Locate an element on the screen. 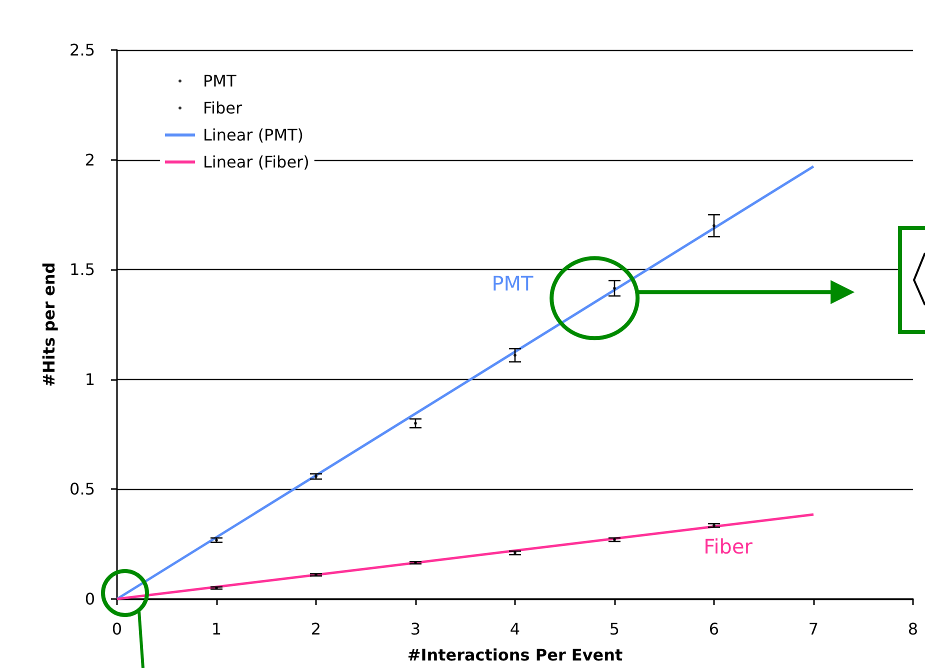 This screenshot has width=925, height=668. y-tick-label: 2 is located at coordinates (89, 160).